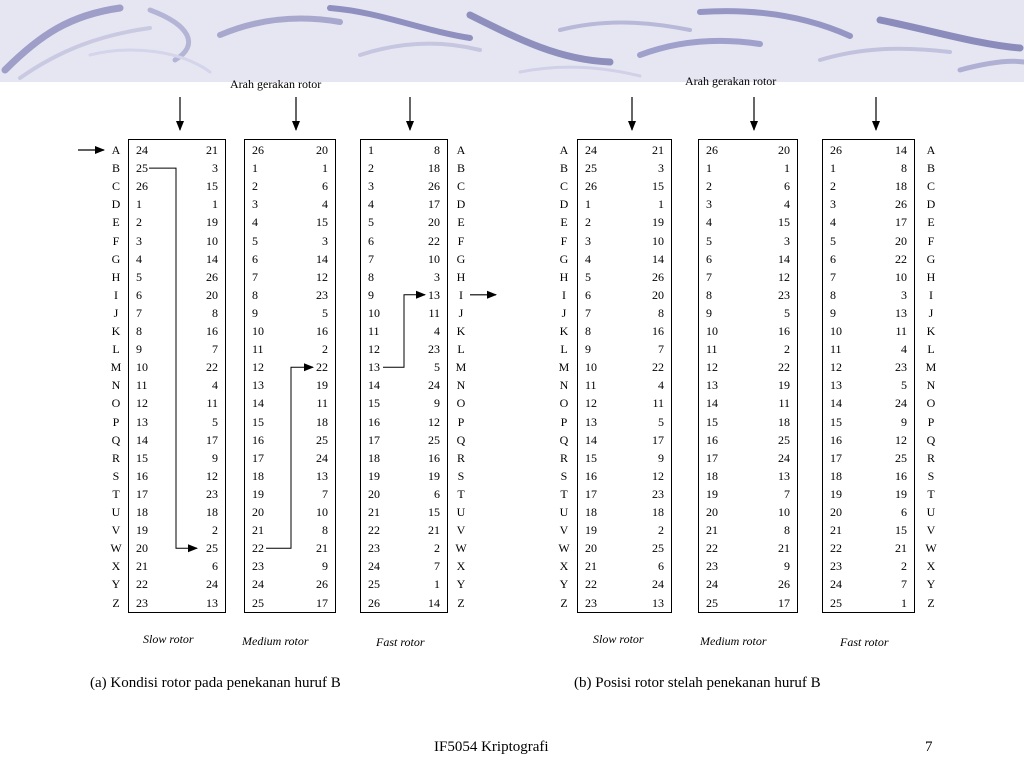 This screenshot has width=1024, height=768. Describe the element at coordinates (434, 602) in the screenshot. I see `rotor-right-value: 14` at that location.